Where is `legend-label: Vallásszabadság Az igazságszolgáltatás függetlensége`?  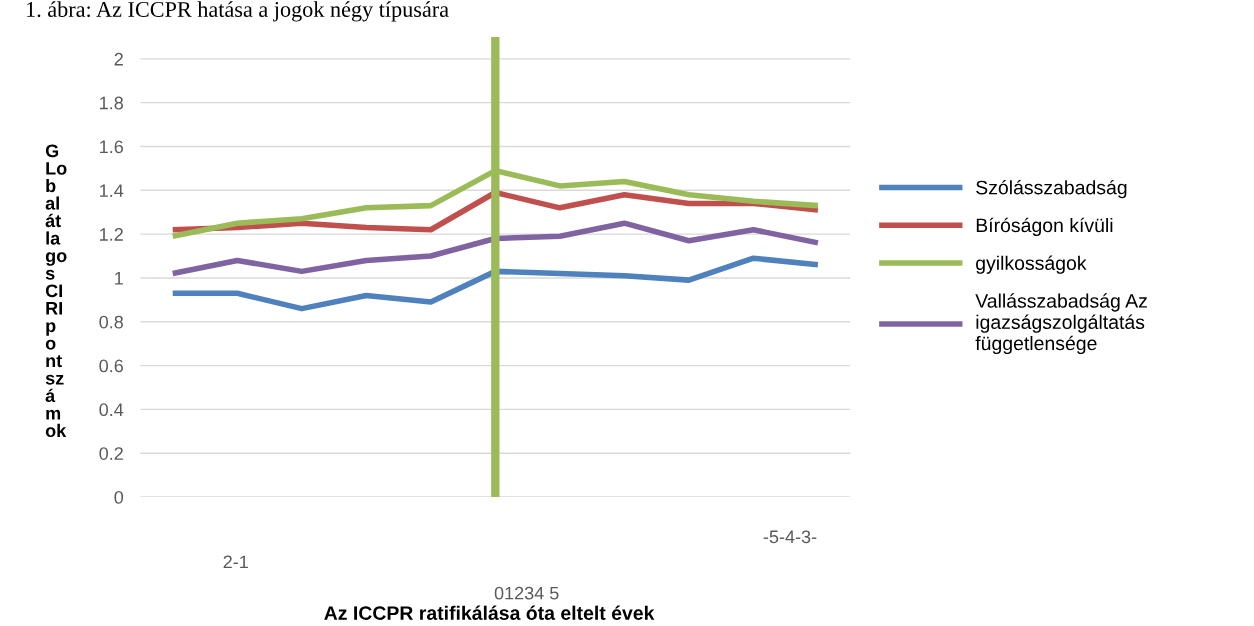
legend-label: Vallásszabadság Az igazságszolgáltatás függetlensége is located at coordinates (1061, 324).